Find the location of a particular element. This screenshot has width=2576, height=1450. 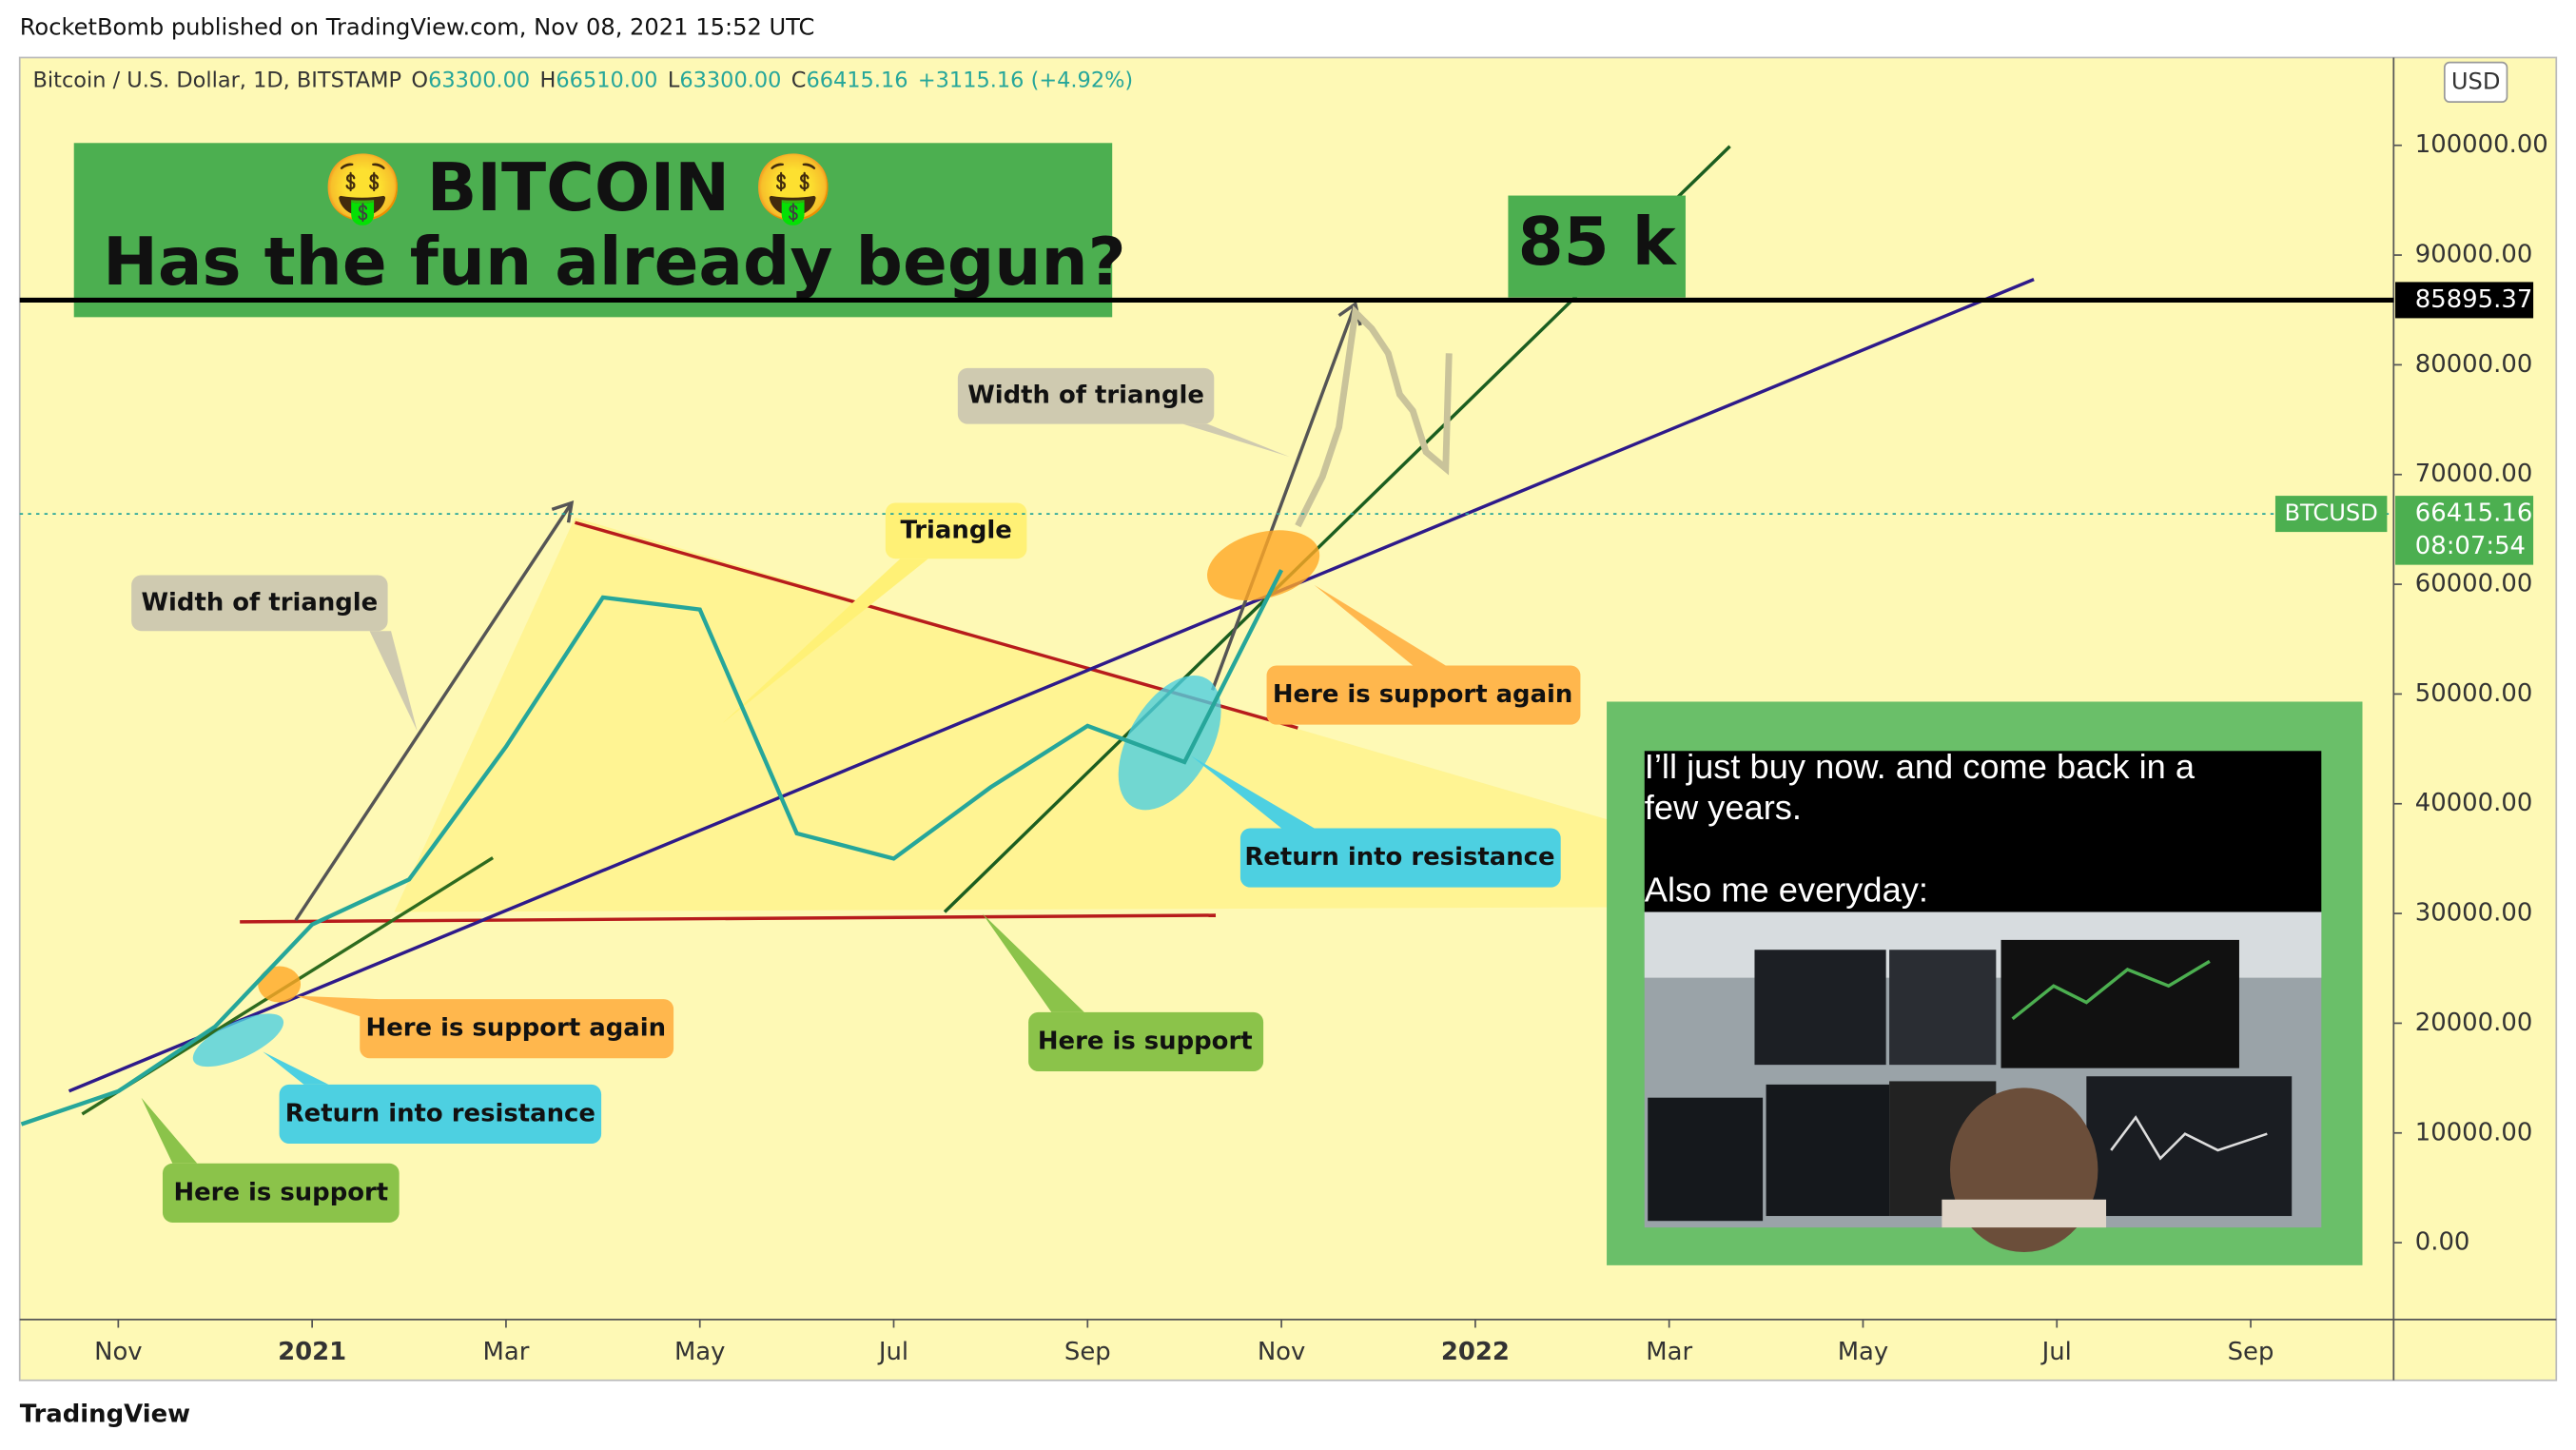

y-tick-label: 0.00 is located at coordinates (2442, 1242).